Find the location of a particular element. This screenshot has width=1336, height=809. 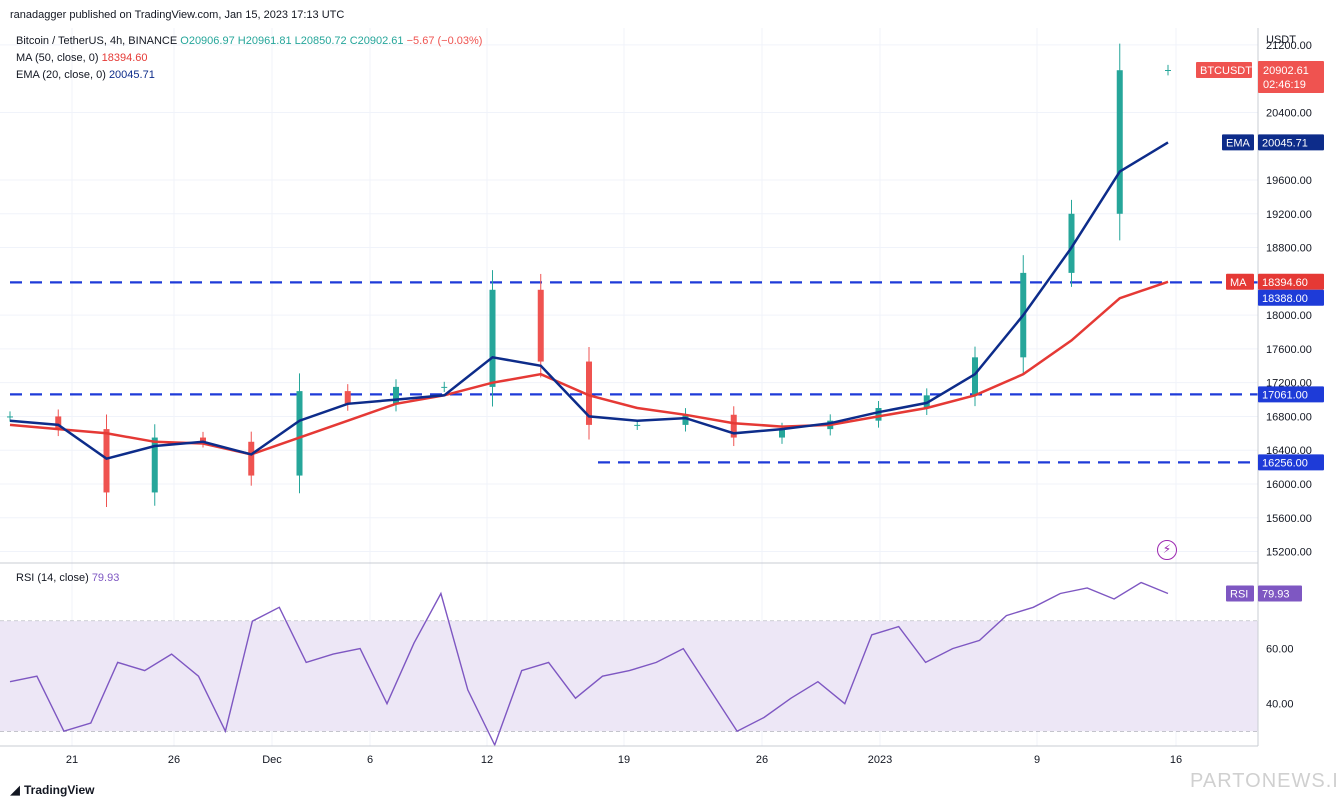

low-value: L20850.72 is located at coordinates (320, 41).